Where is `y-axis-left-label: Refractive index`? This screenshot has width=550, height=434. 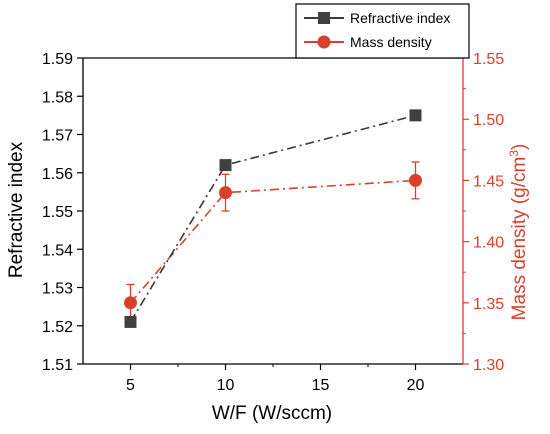
y-axis-left-label: Refractive index is located at coordinates (16, 209).